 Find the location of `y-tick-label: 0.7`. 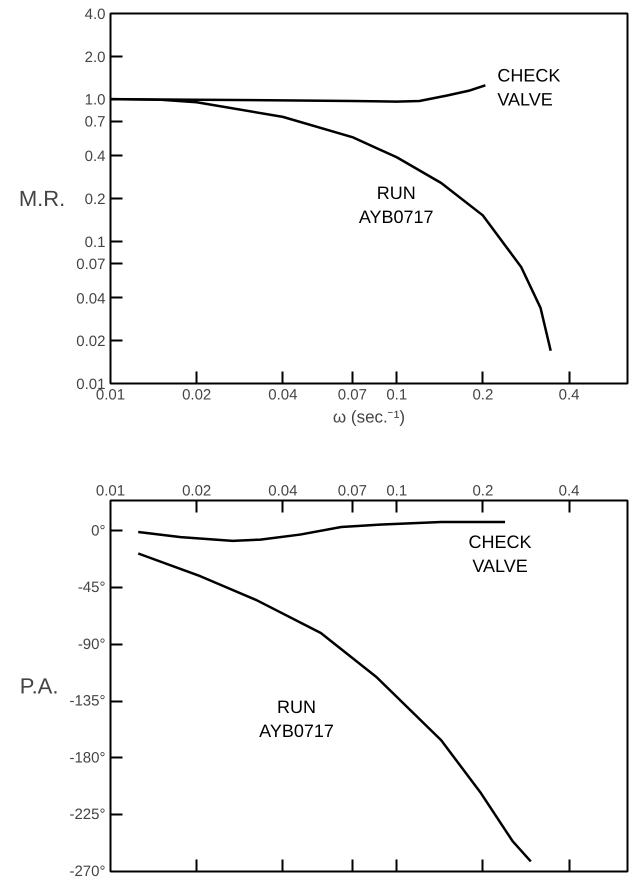

y-tick-label: 0.7 is located at coordinates (95, 122).